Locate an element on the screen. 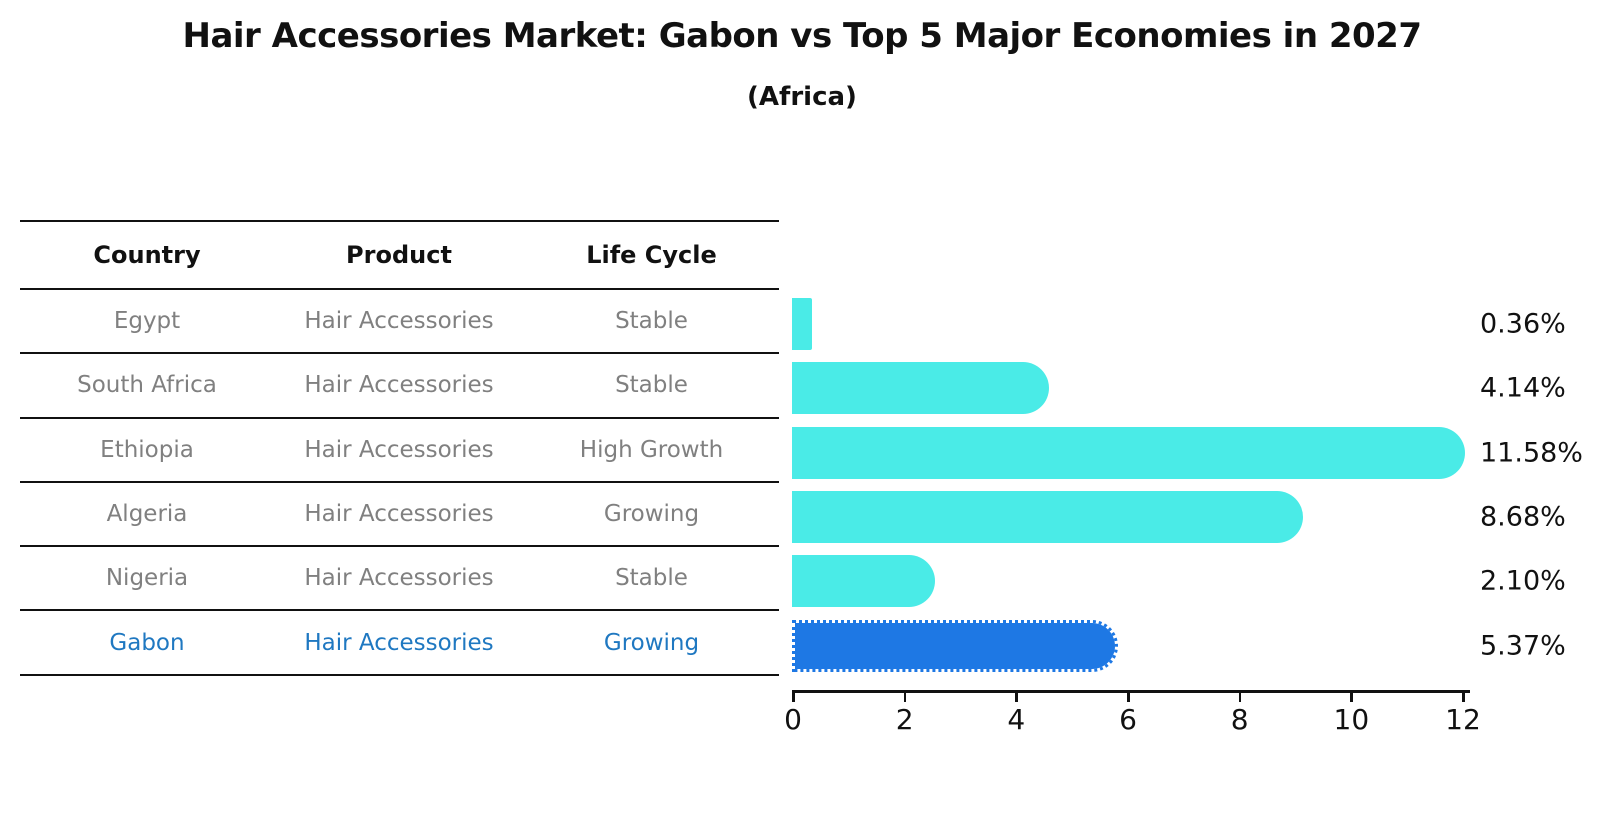 The width and height of the screenshot is (1604, 823). country-cell: South Africa is located at coordinates (147, 385).